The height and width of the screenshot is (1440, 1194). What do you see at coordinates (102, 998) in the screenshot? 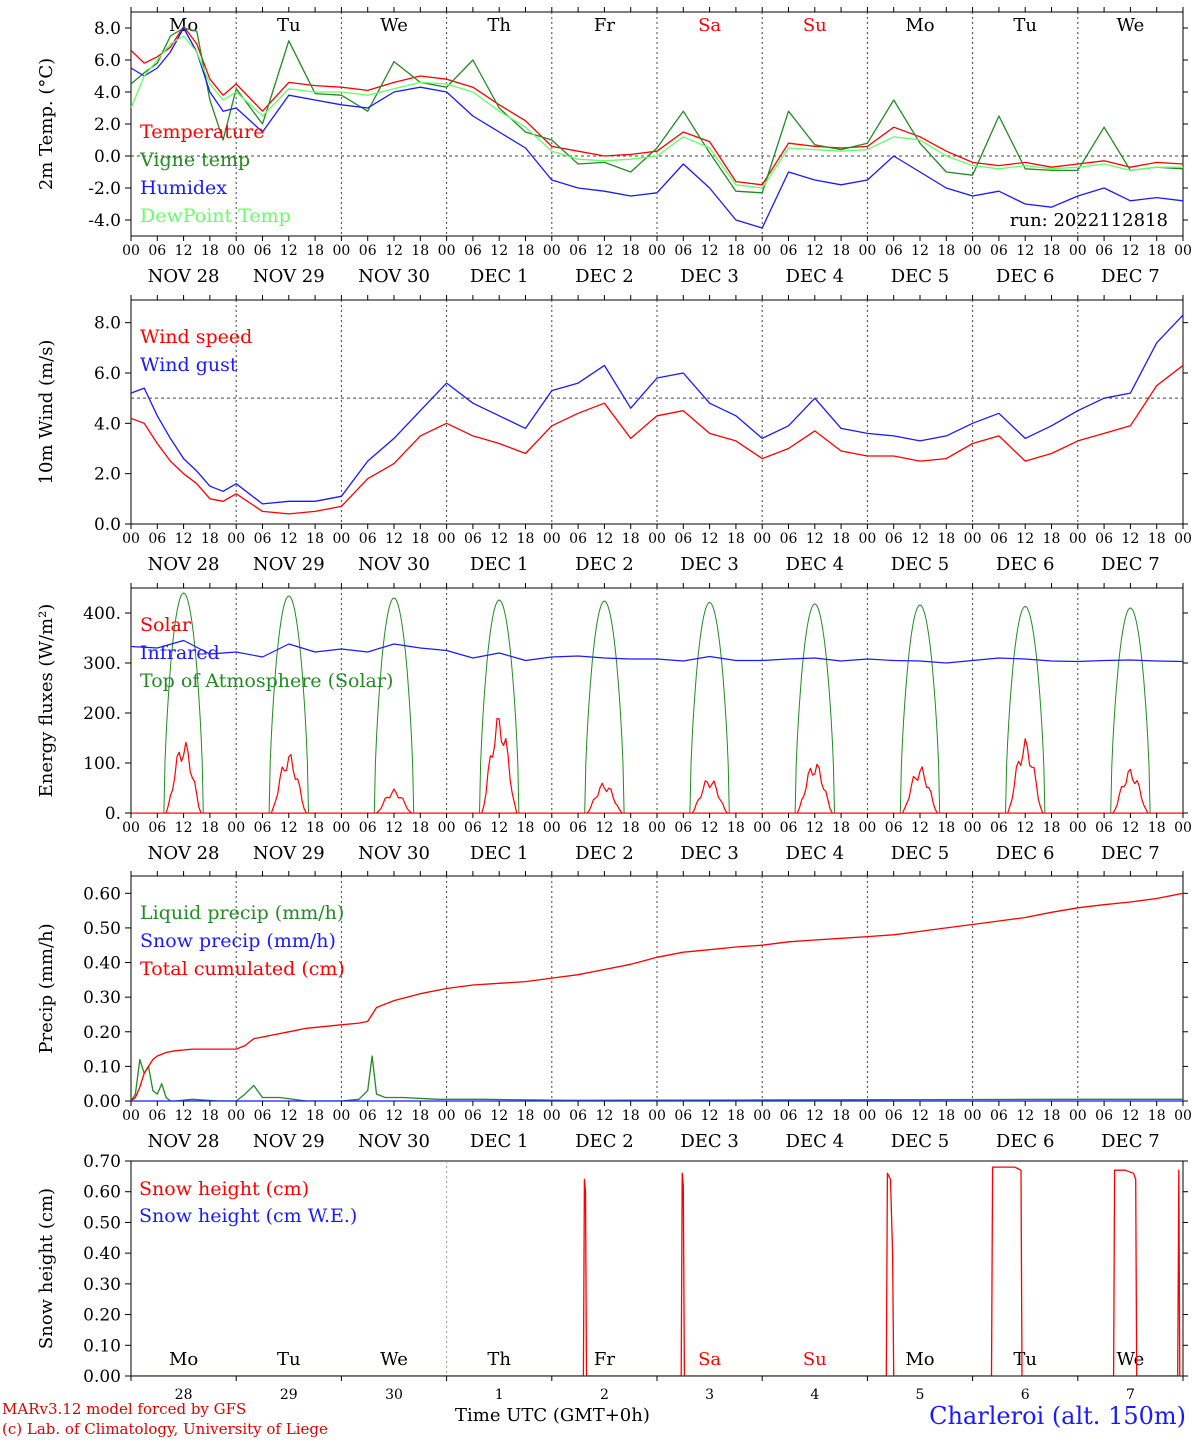
I see `y-tick-label: 0.30` at bounding box center [102, 998].